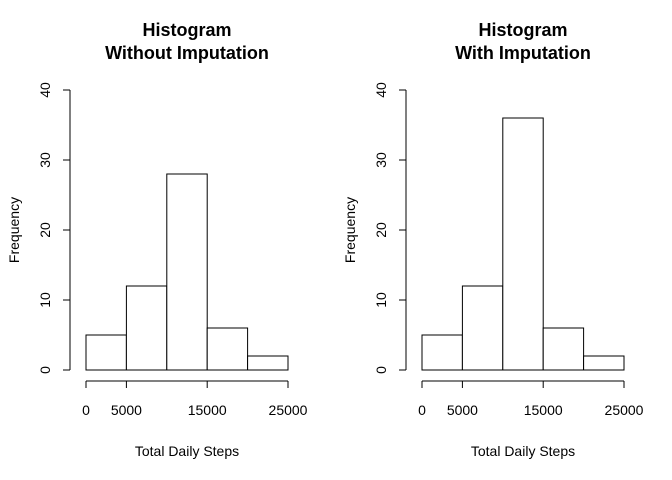 This screenshot has width=672, height=480. Describe the element at coordinates (187, 53) in the screenshot. I see `chart-subtitle: Without Imputation` at that location.